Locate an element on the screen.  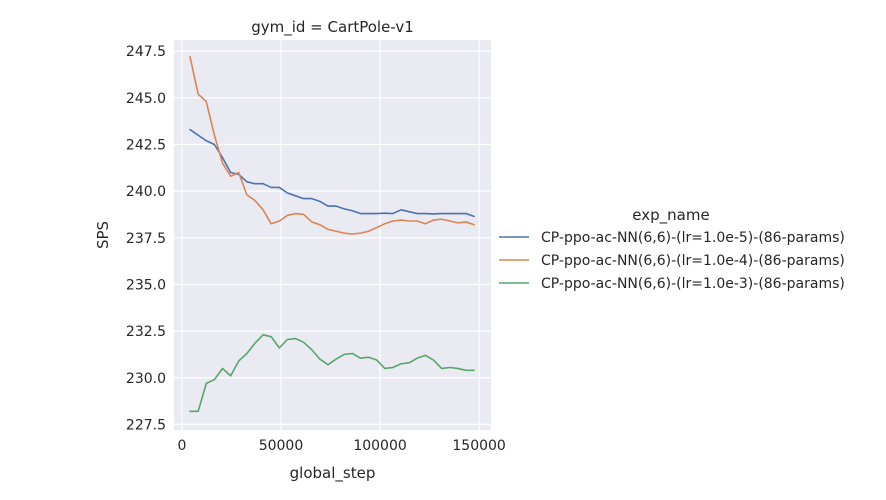
chart-title: gym_id = CartPole-v1 is located at coordinates (332, 27).